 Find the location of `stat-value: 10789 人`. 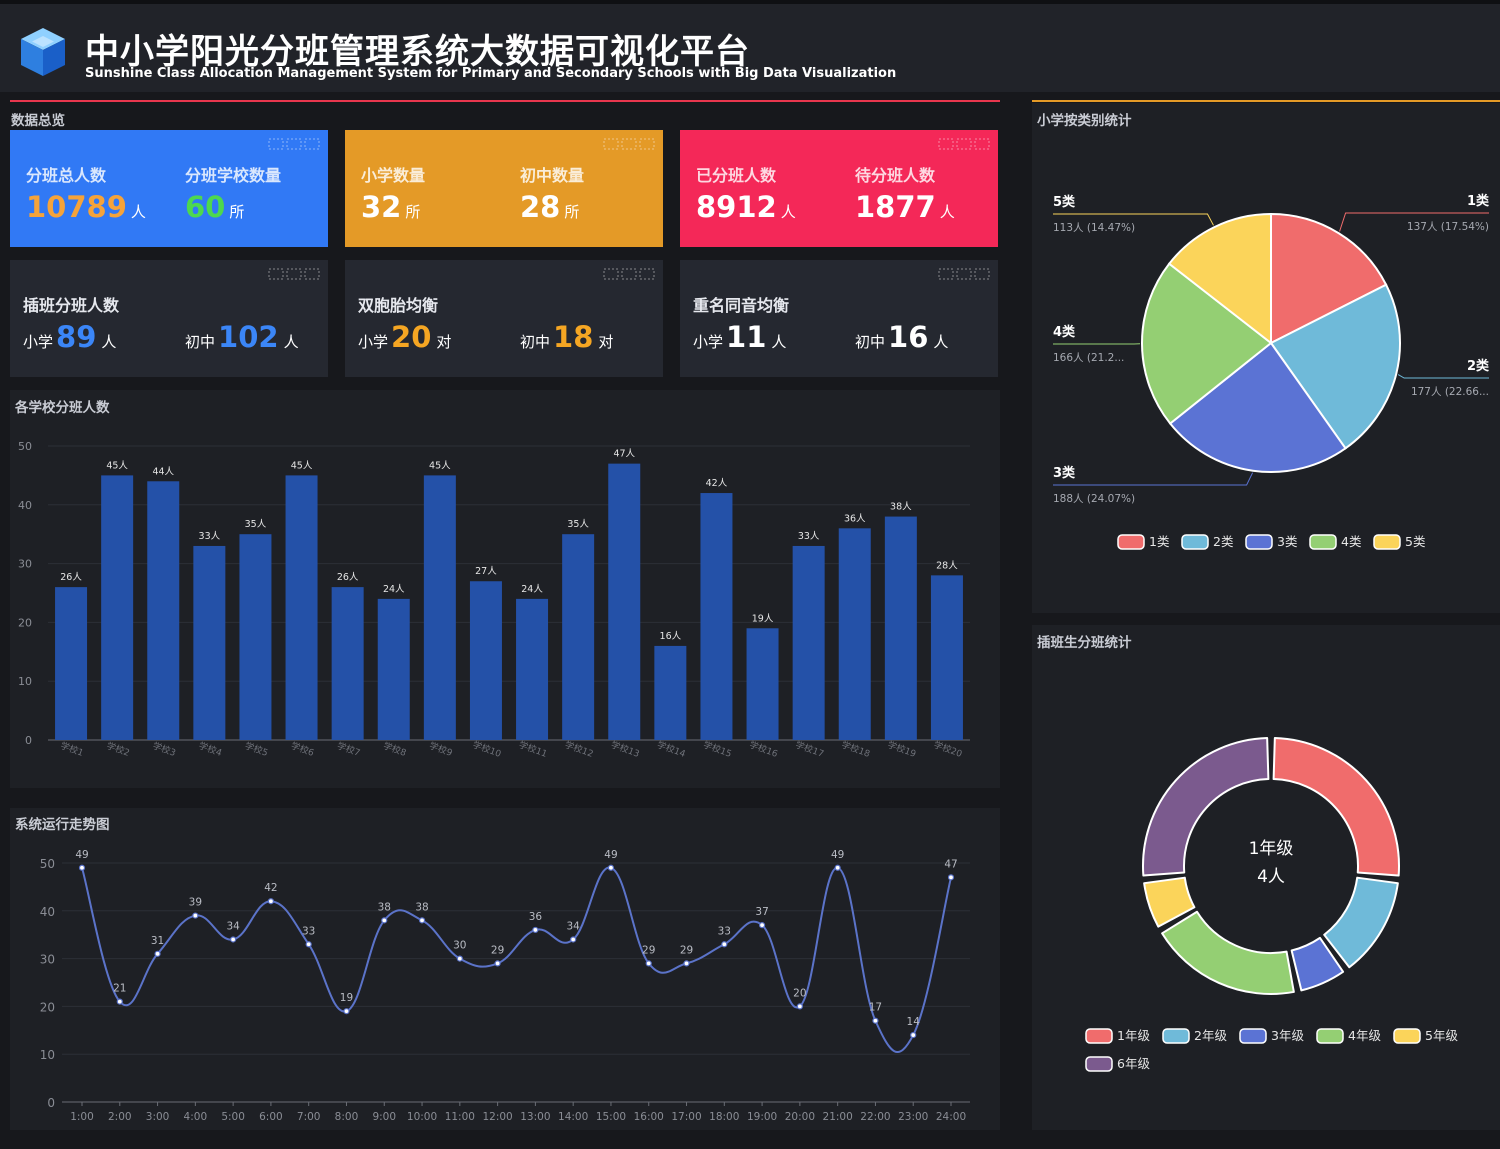

stat-value: 10789 人 is located at coordinates (86, 207).